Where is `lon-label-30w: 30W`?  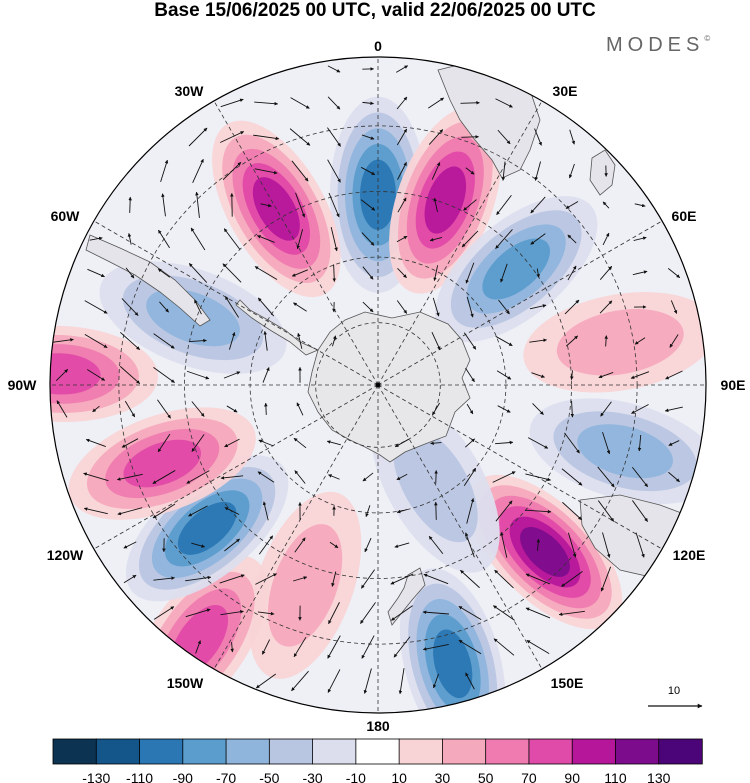
lon-label-30w: 30W is located at coordinates (190, 91).